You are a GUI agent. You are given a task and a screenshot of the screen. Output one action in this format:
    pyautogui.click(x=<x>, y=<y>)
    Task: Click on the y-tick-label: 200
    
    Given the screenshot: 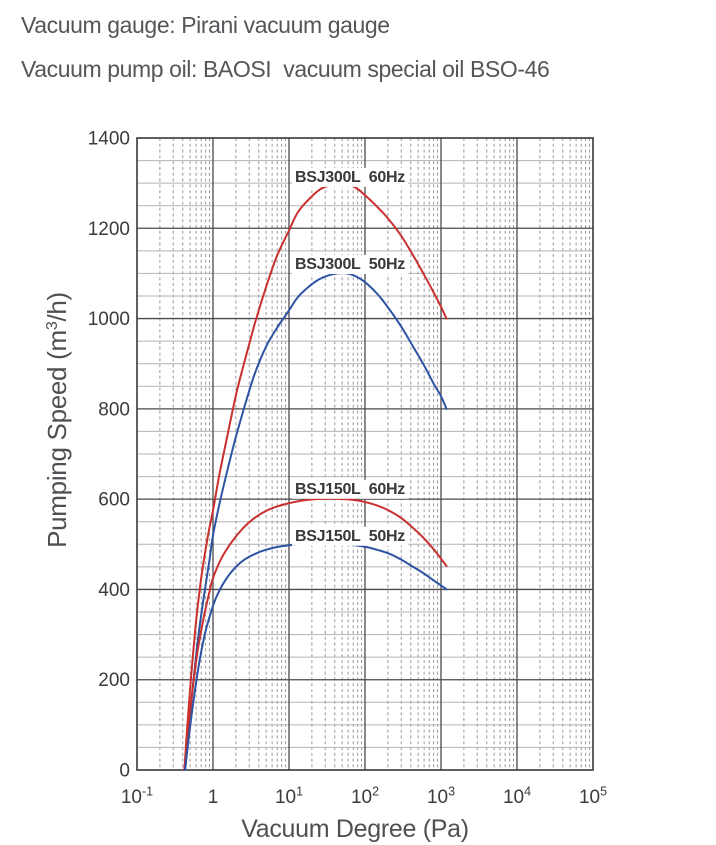 What is the action you would take?
    pyautogui.click(x=114, y=680)
    